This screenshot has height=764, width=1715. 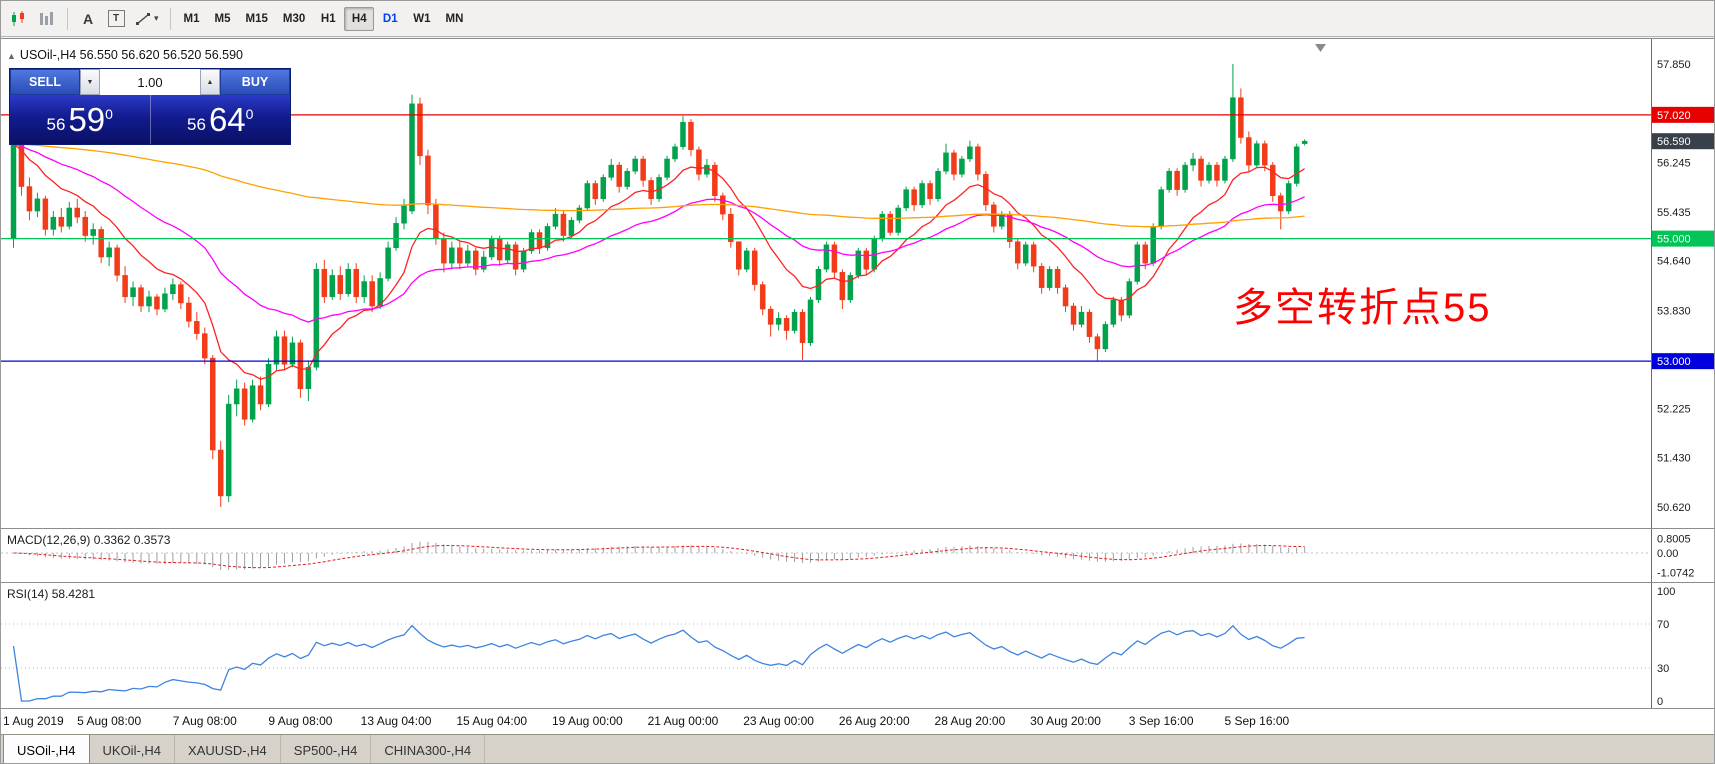 I want to click on chart-type-candlestick-icon, so click(x=19, y=18).